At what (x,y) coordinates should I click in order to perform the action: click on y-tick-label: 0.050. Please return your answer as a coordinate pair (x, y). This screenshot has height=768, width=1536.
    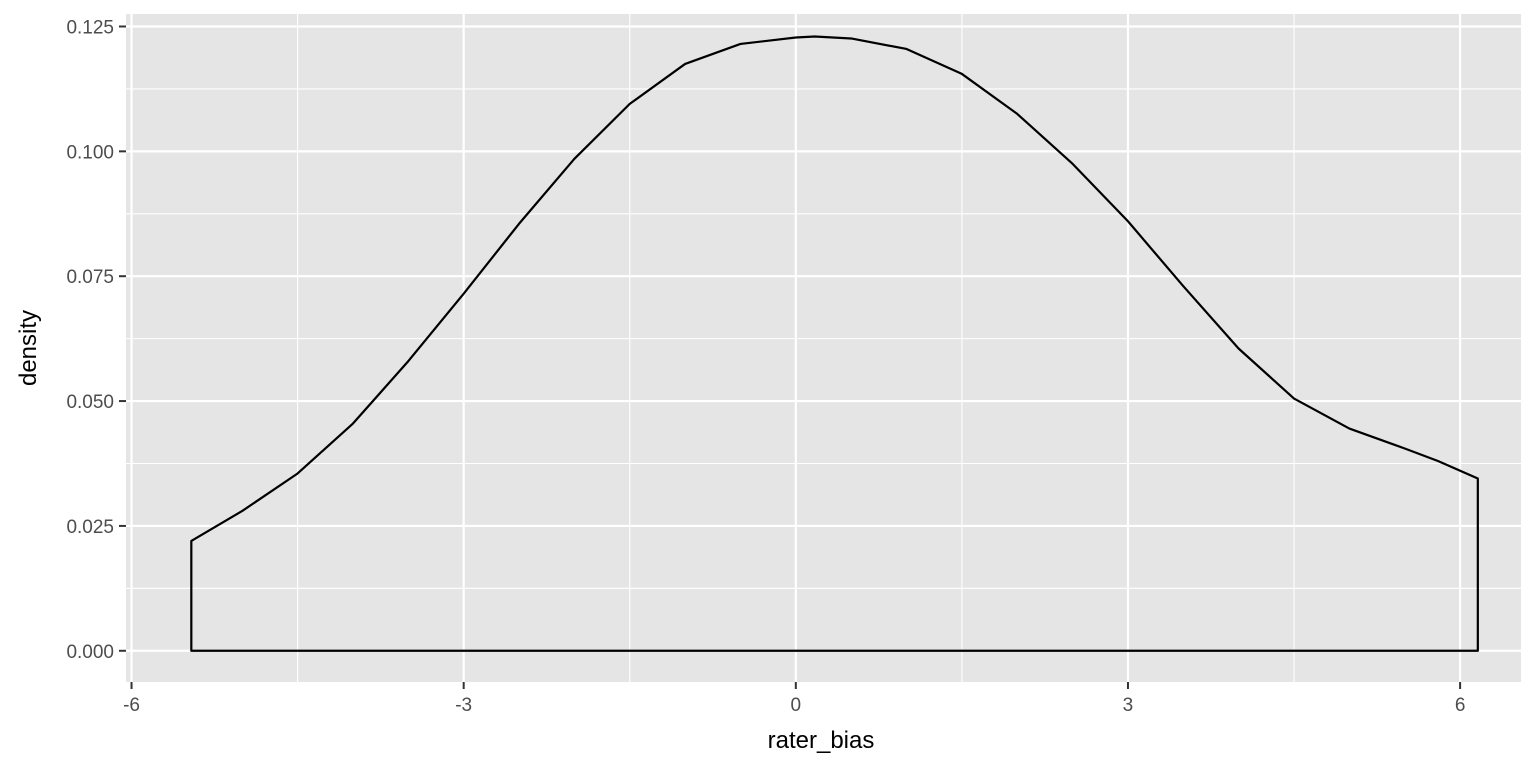
    Looking at the image, I should click on (90, 402).